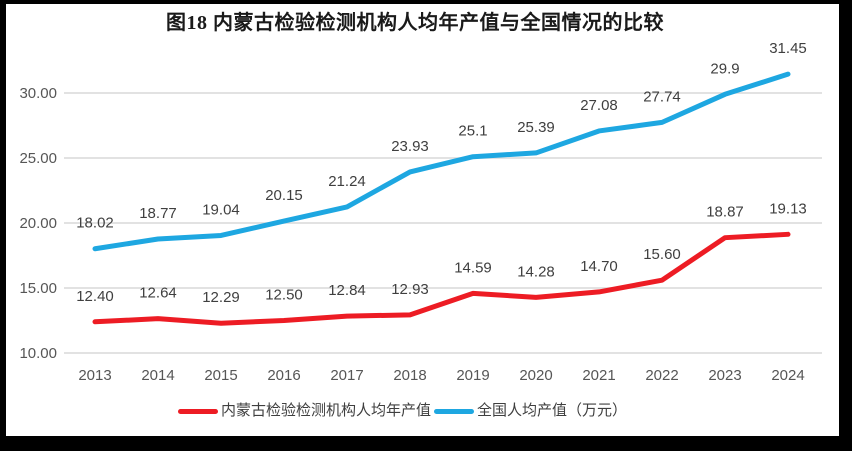 Image resolution: width=852 pixels, height=451 pixels. I want to click on data-label: 27.74, so click(662, 96).